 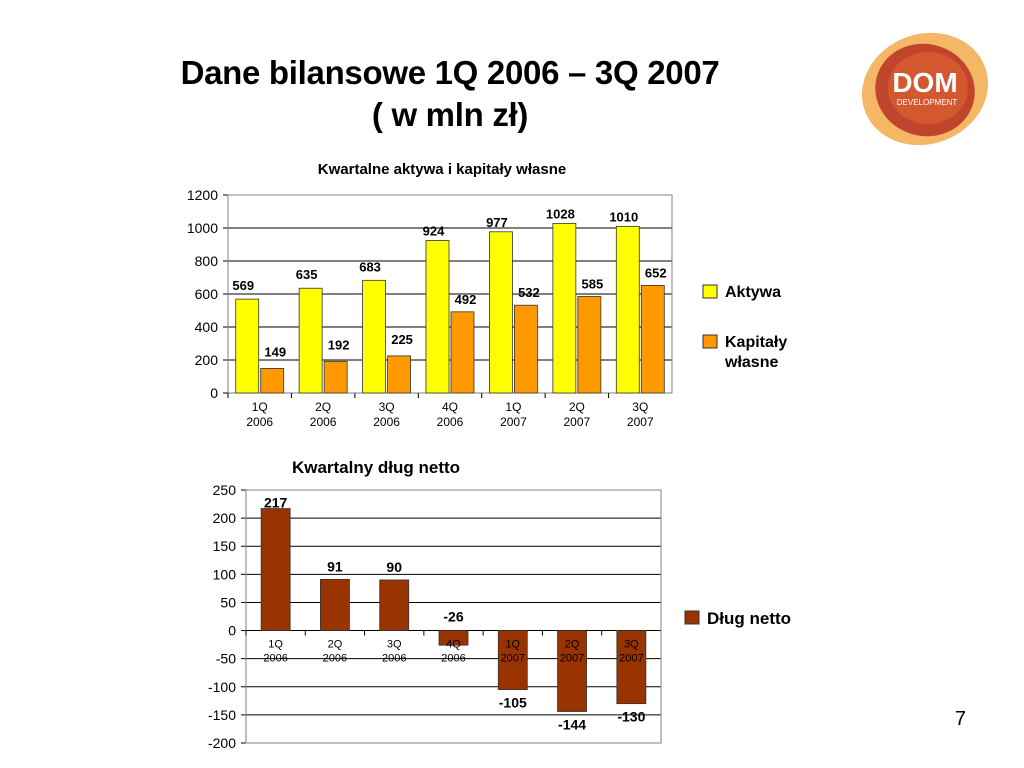 I want to click on y-tick-label: -100, so click(x=222, y=687).